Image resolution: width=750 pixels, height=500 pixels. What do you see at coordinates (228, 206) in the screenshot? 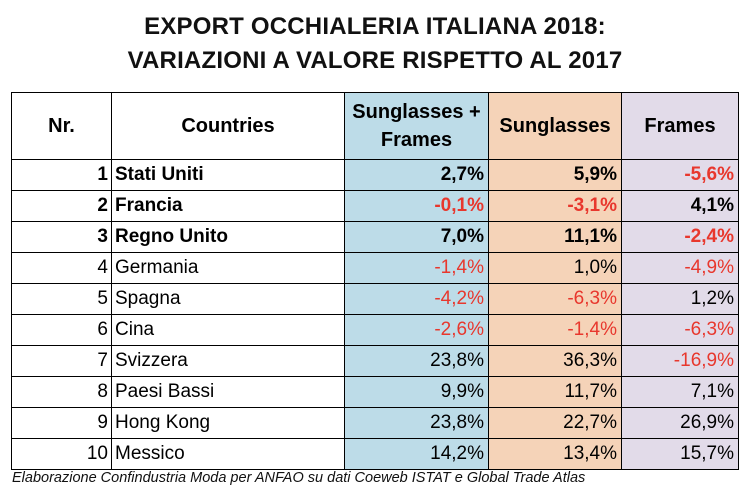
I see `cell-country: Francia` at bounding box center [228, 206].